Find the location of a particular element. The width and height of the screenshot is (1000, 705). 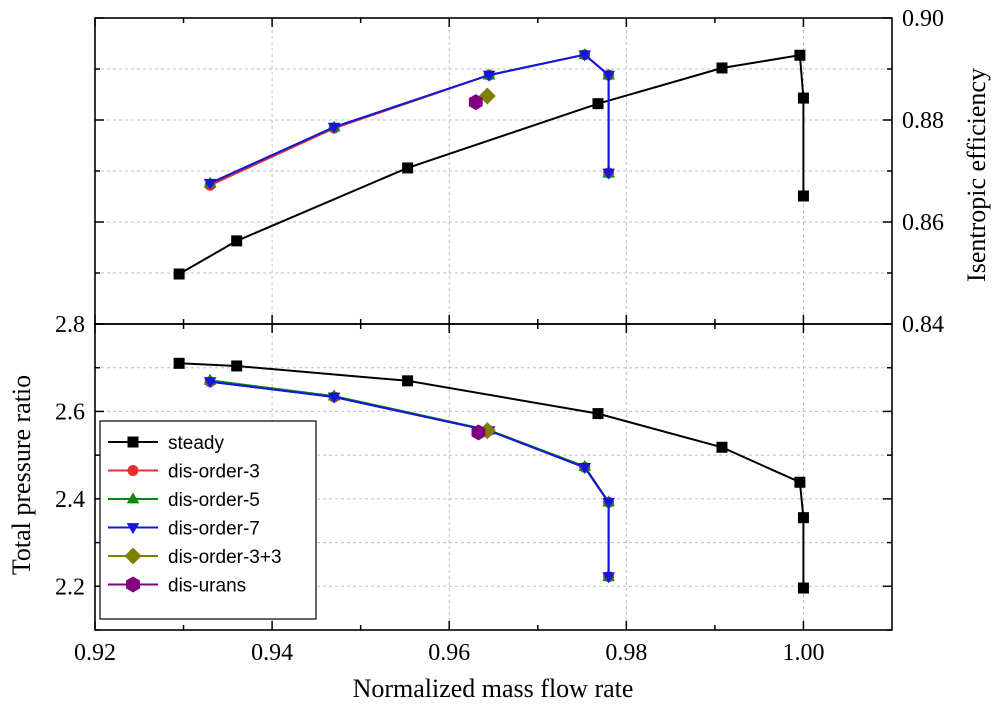

pressure-y-axis-title: Total pressure ratio is located at coordinates (21, 475).